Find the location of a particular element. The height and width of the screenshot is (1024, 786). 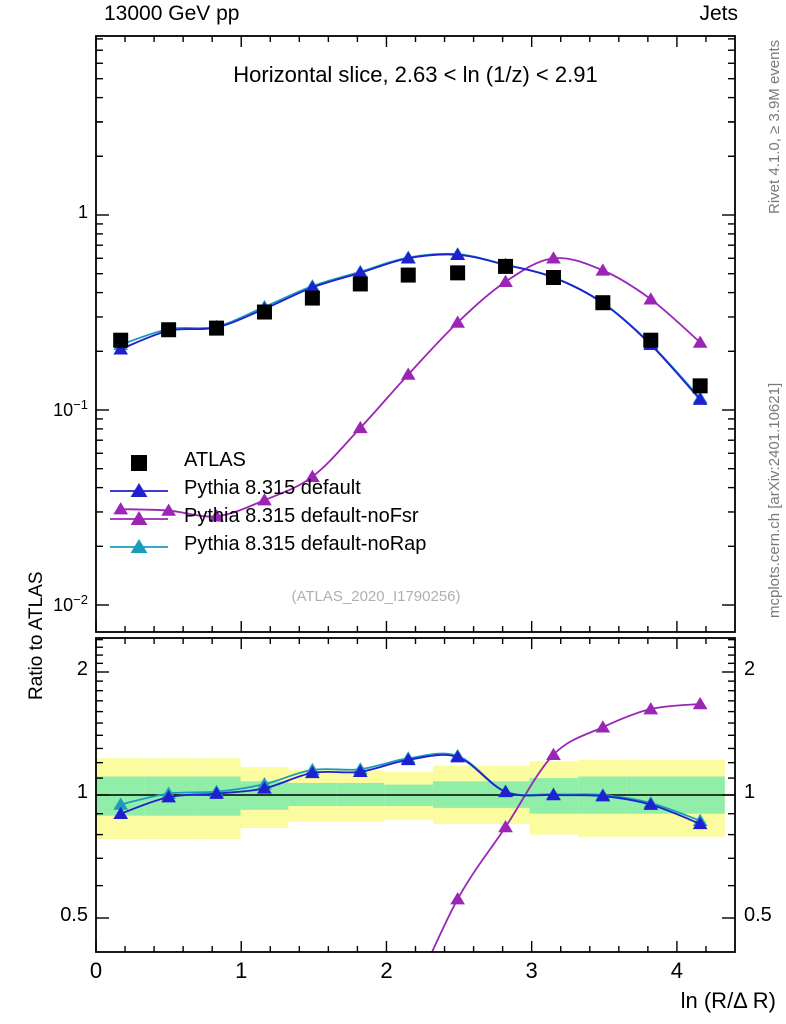

x-tick-label: 3 is located at coordinates (531, 970).